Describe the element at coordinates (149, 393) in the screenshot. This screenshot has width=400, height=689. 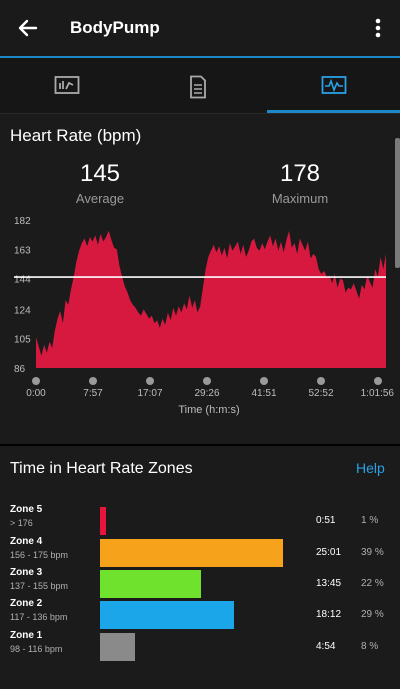
I see `x-tick-label: 17:07` at that location.